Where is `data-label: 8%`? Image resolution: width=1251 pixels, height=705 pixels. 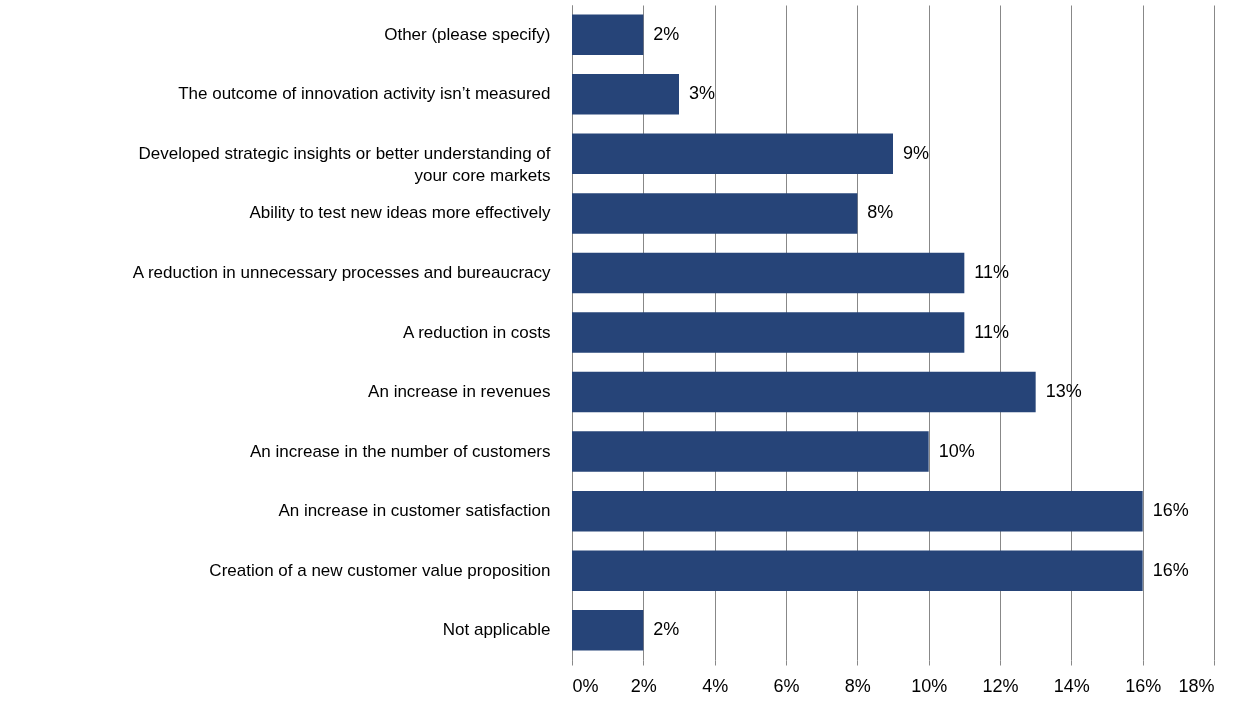 data-label: 8% is located at coordinates (880, 212).